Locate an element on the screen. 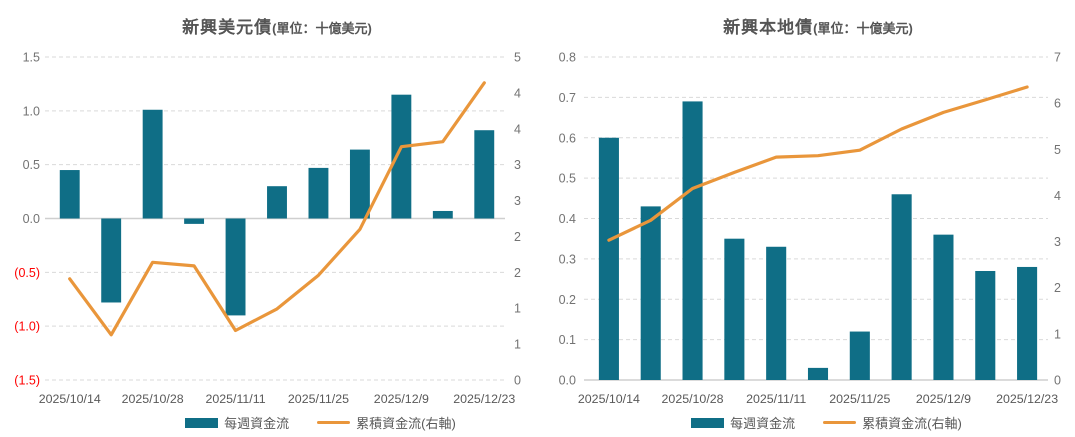 The width and height of the screenshot is (1075, 437). cumulative-flow-line is located at coordinates (818, 163).